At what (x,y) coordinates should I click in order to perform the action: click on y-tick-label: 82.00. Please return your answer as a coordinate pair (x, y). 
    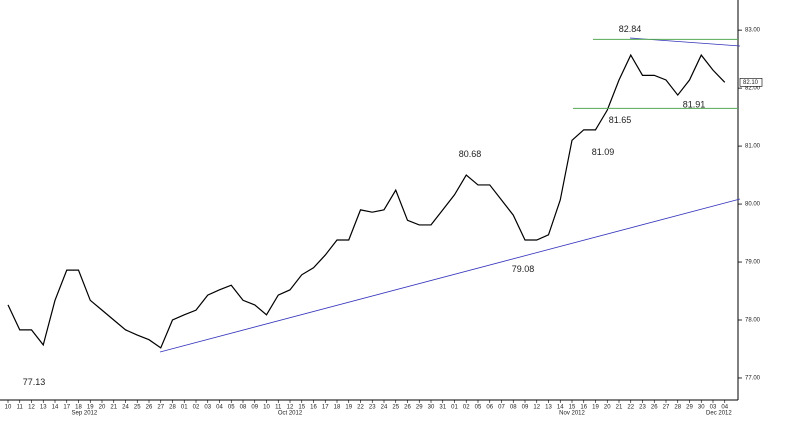
    Looking at the image, I should click on (753, 89).